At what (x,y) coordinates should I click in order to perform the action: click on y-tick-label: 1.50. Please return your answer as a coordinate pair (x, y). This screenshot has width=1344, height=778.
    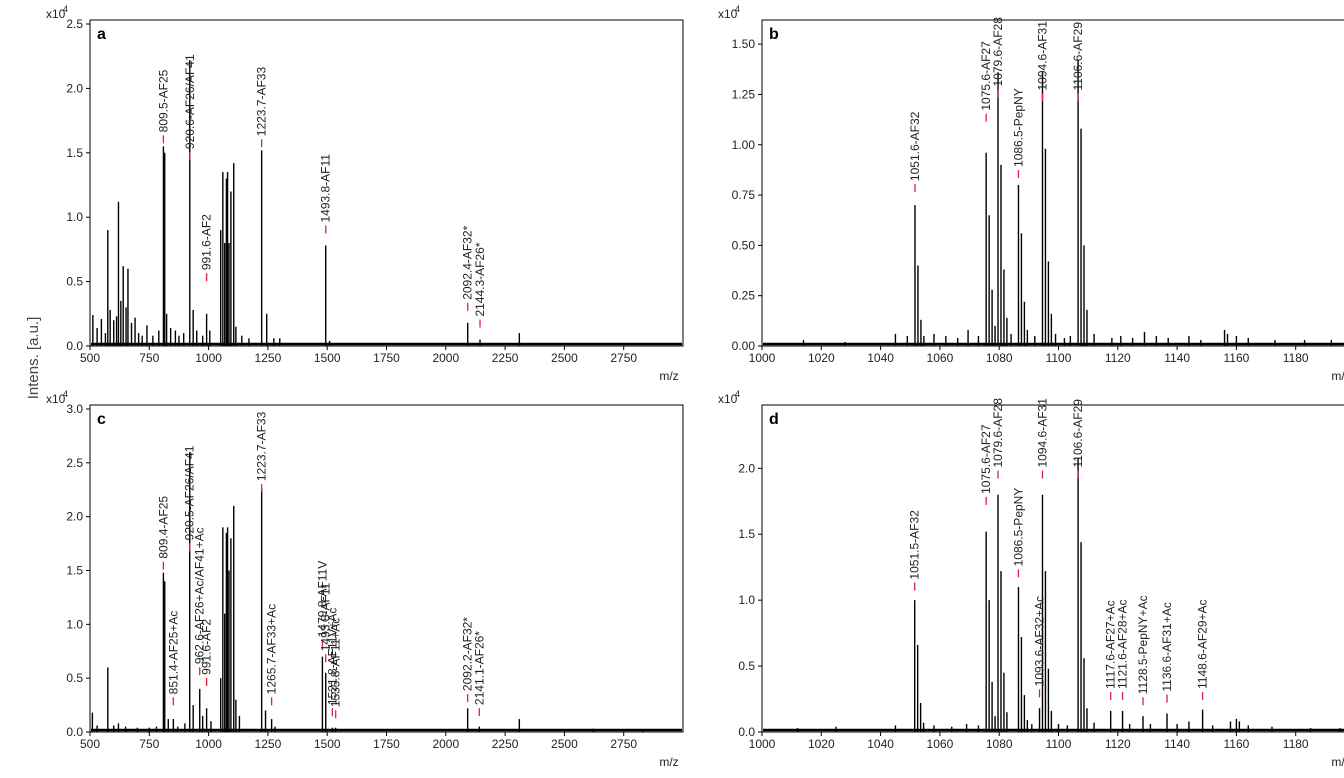
    Looking at the image, I should click on (744, 44).